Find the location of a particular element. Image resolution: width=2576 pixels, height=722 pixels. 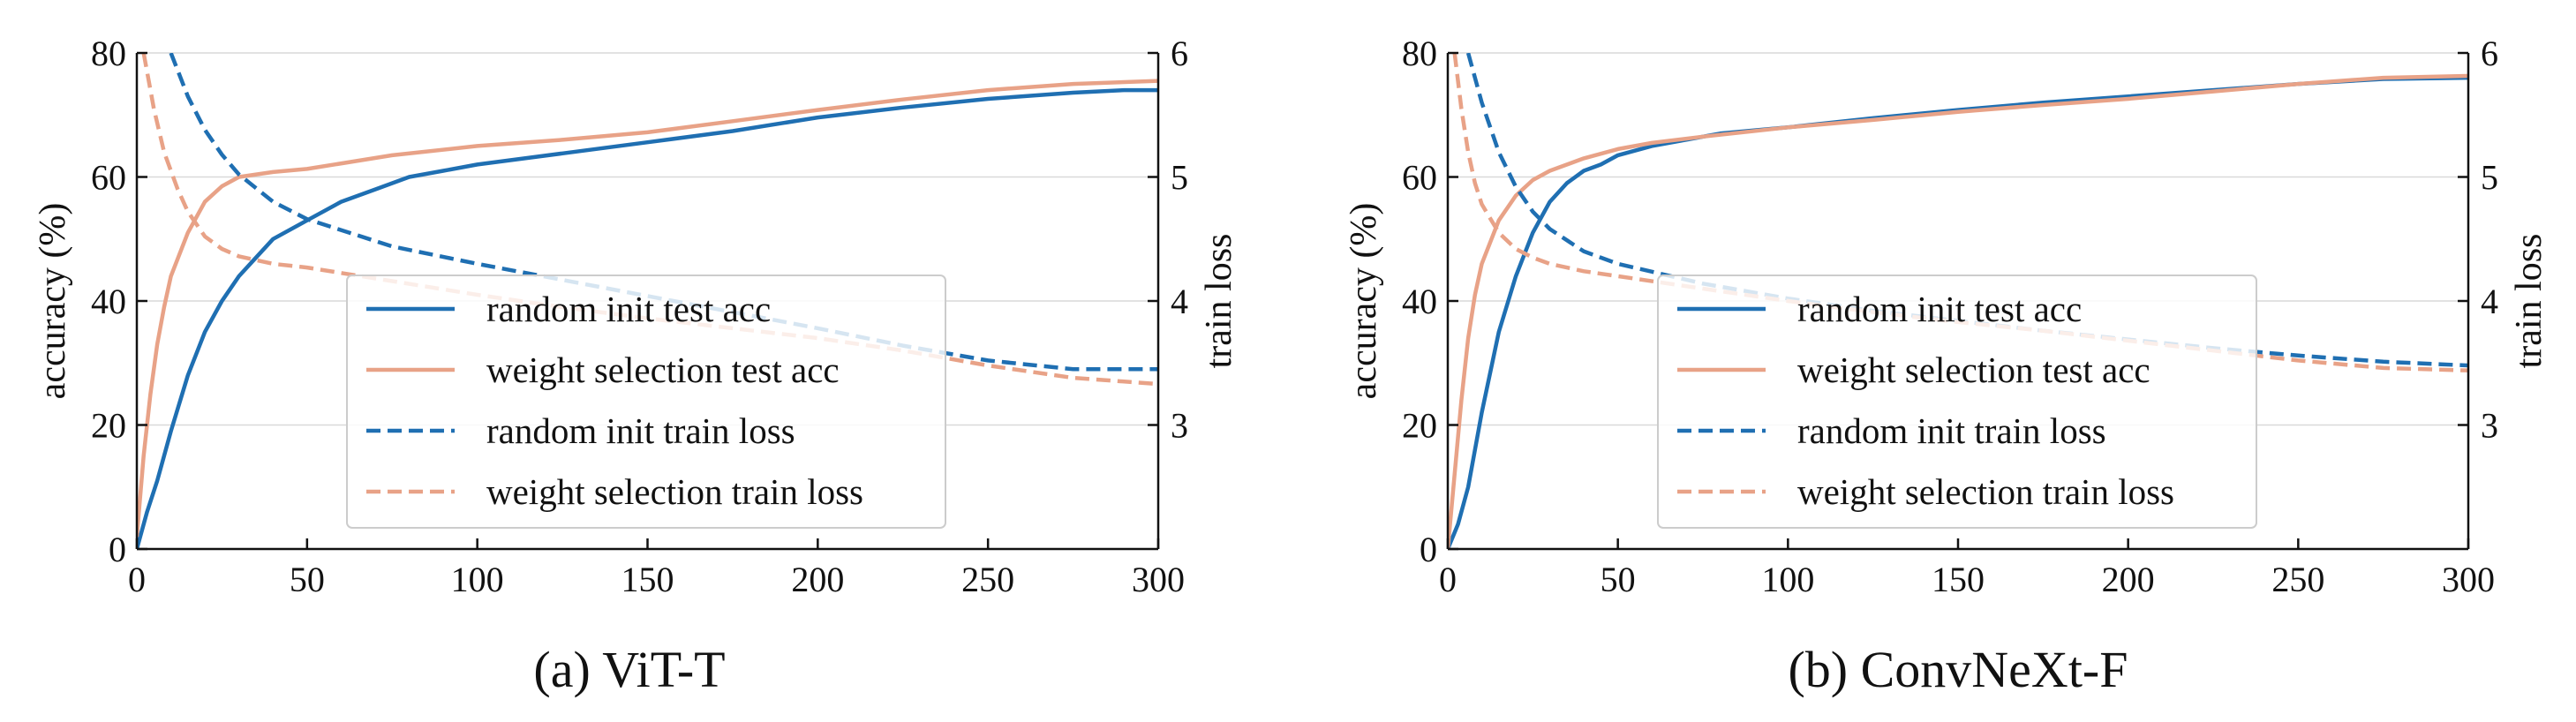

panel-caption: (a) ViT-T is located at coordinates (629, 670).